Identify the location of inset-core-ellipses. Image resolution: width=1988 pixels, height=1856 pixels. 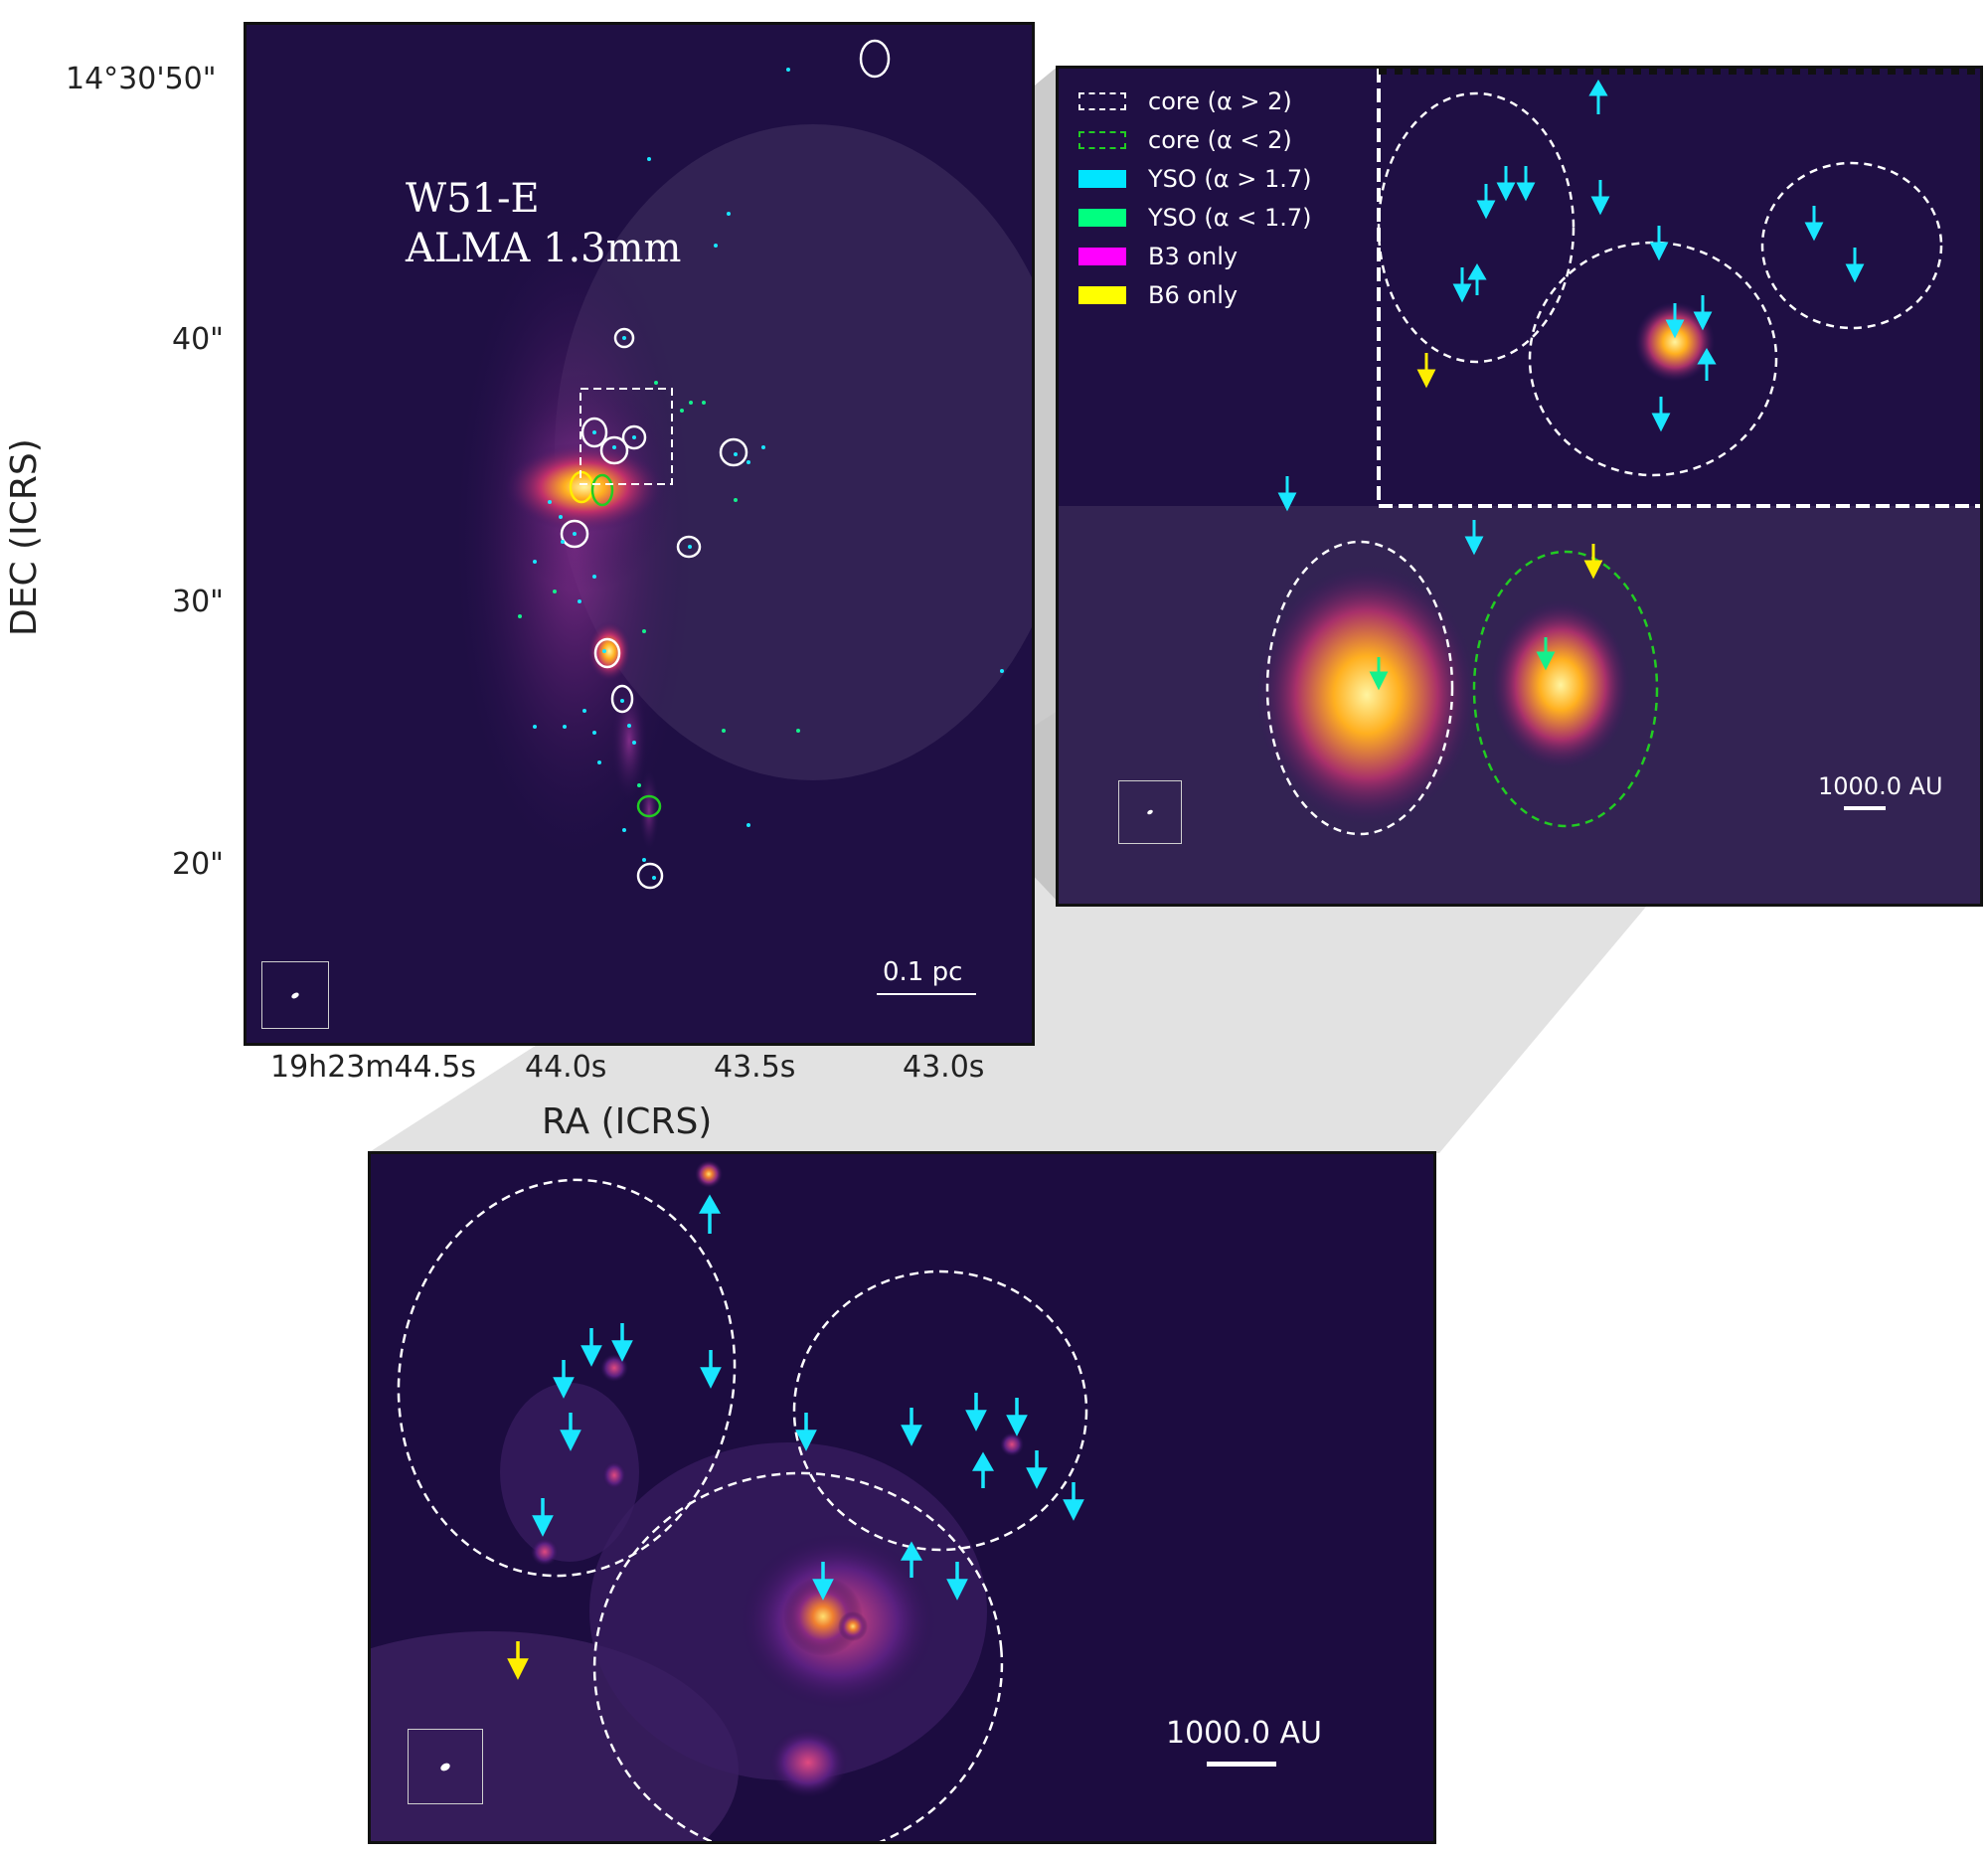
(742, 1509).